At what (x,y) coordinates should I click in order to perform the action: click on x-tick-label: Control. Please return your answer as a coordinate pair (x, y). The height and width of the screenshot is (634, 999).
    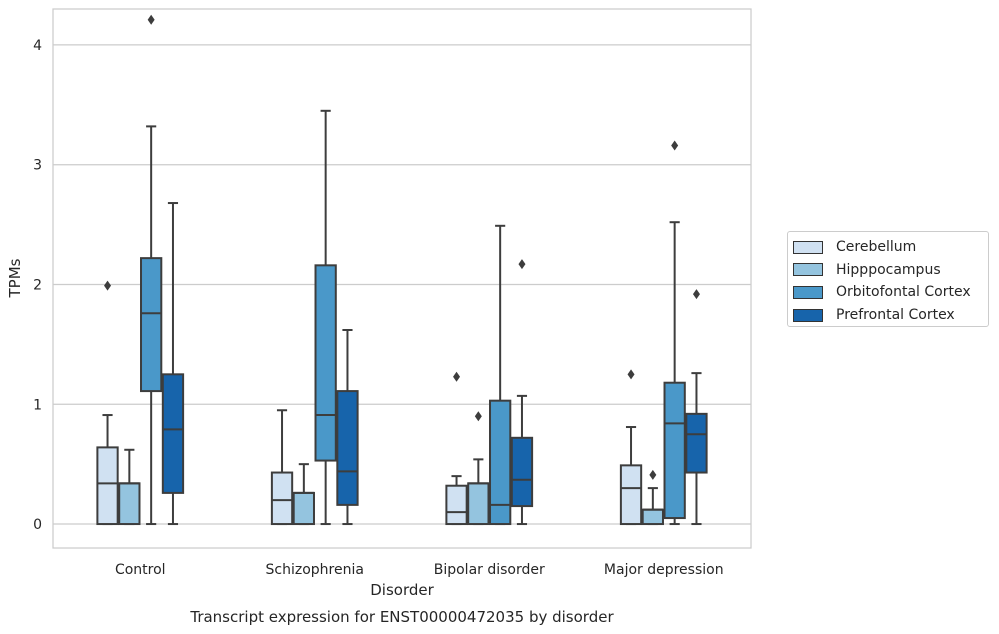
    Looking at the image, I should click on (140, 570).